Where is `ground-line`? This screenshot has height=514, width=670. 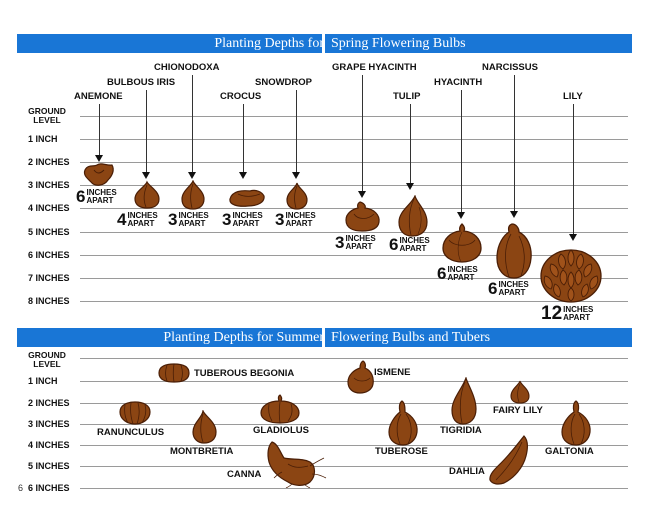 ground-line is located at coordinates (354, 116).